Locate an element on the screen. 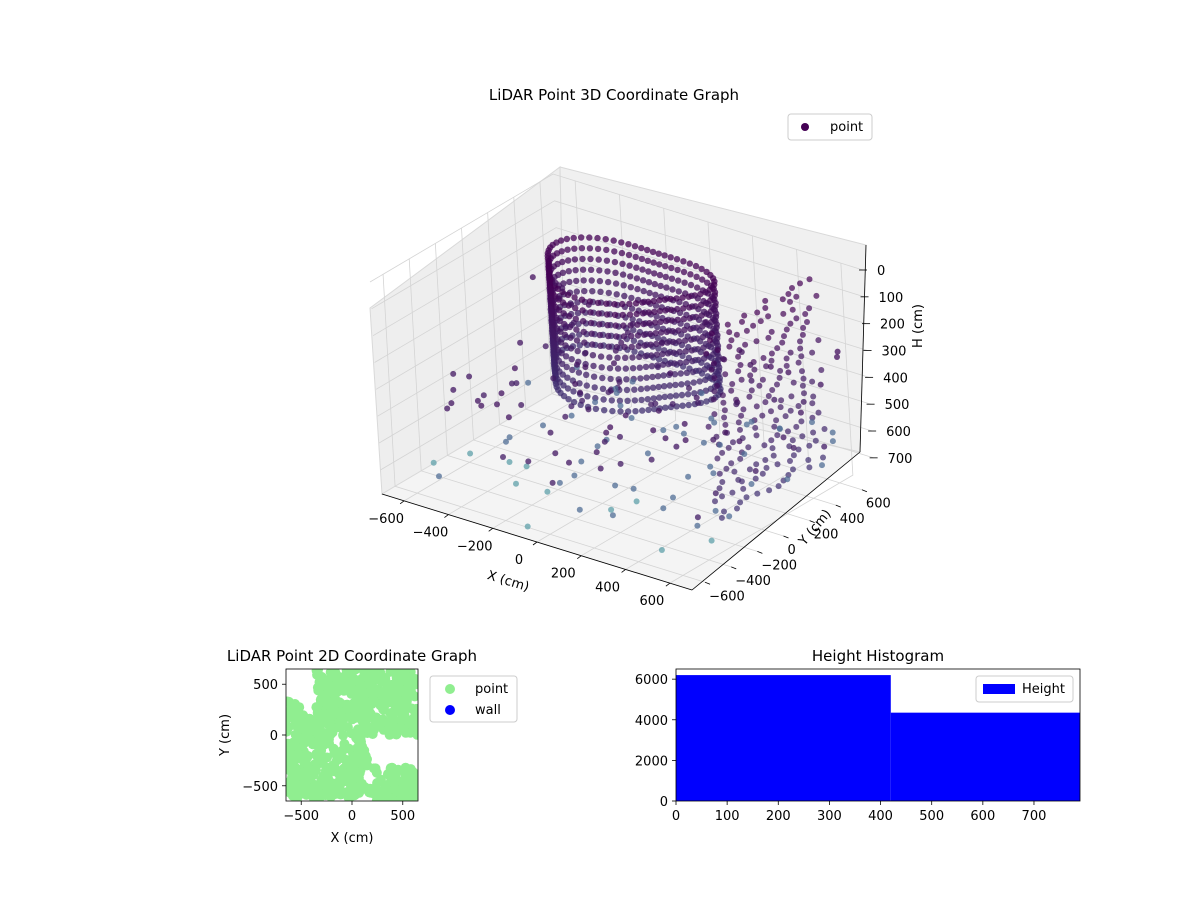 This screenshot has height=900, width=1200. x-tick is located at coordinates (490, 529).